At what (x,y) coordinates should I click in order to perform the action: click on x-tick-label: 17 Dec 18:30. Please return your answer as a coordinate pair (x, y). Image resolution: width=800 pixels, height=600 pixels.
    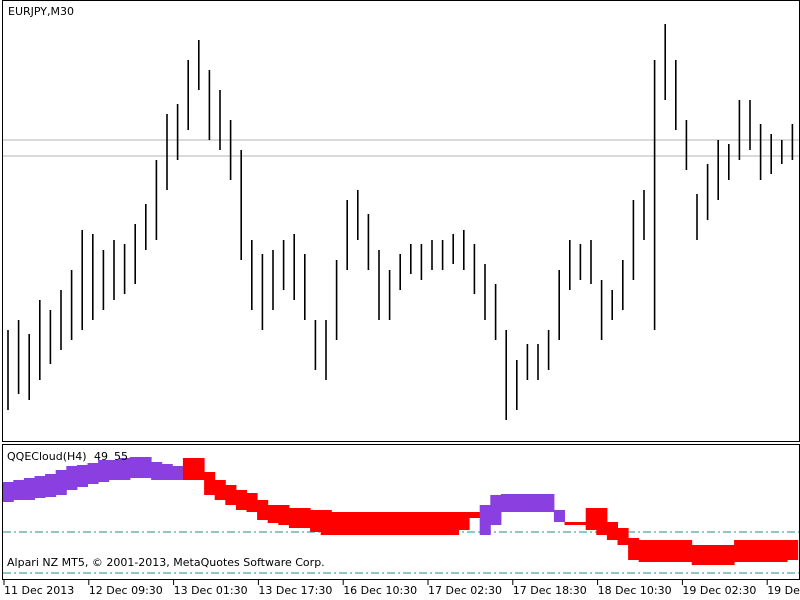
    Looking at the image, I should click on (550, 590).